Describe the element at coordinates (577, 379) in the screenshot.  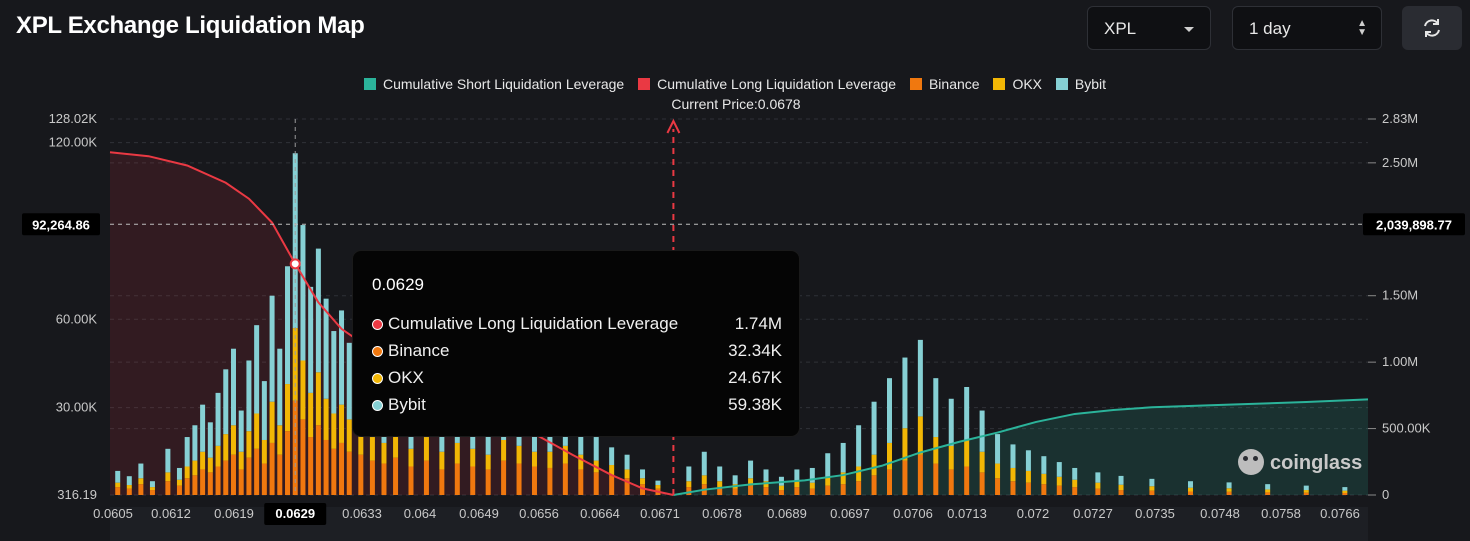
I see `tooltip-row: OKX 24.67K` at that location.